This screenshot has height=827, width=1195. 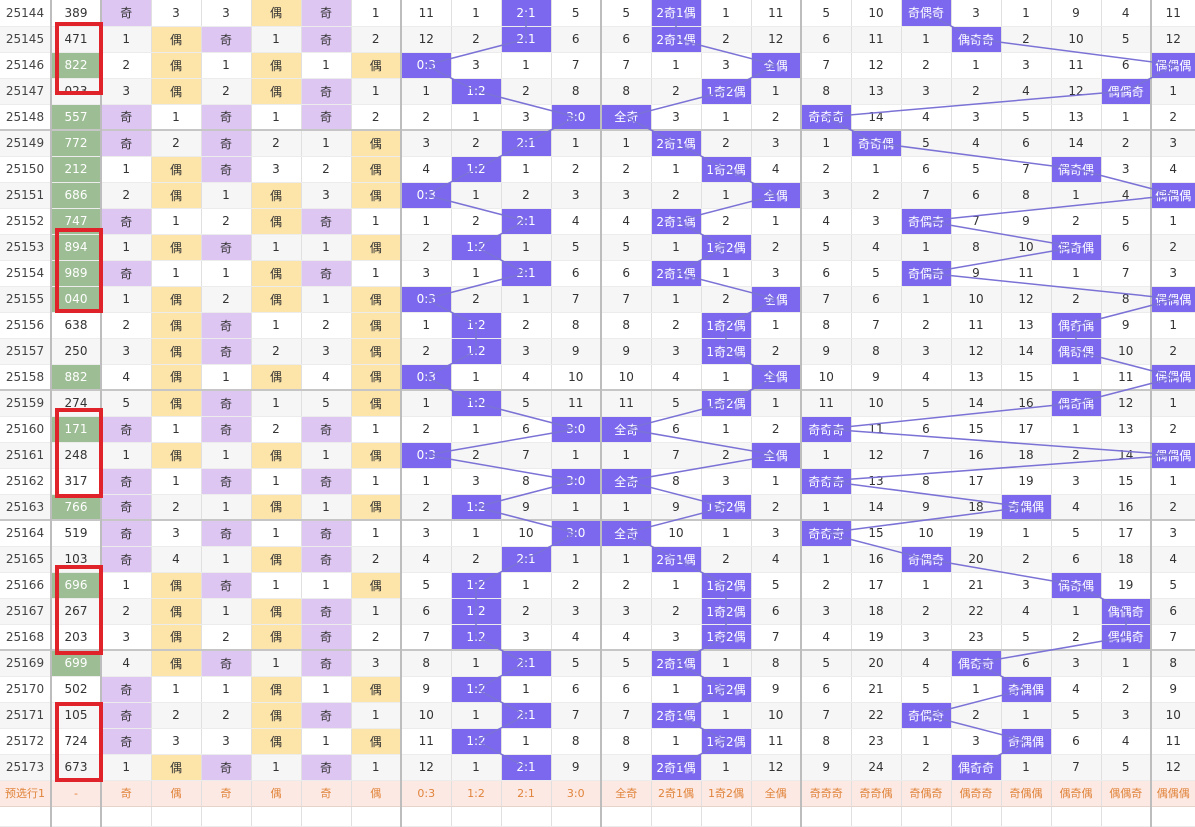 What do you see at coordinates (1026, 793) in the screenshot?
I see `forecast-cell: 奇偶偶` at bounding box center [1026, 793].